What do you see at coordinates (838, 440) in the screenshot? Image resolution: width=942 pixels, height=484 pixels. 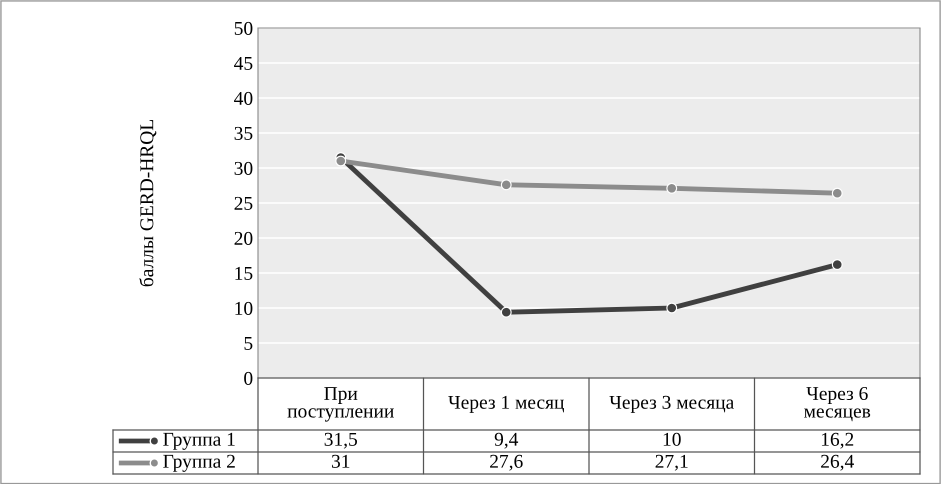 I see `data-label: 16,2` at bounding box center [838, 440].